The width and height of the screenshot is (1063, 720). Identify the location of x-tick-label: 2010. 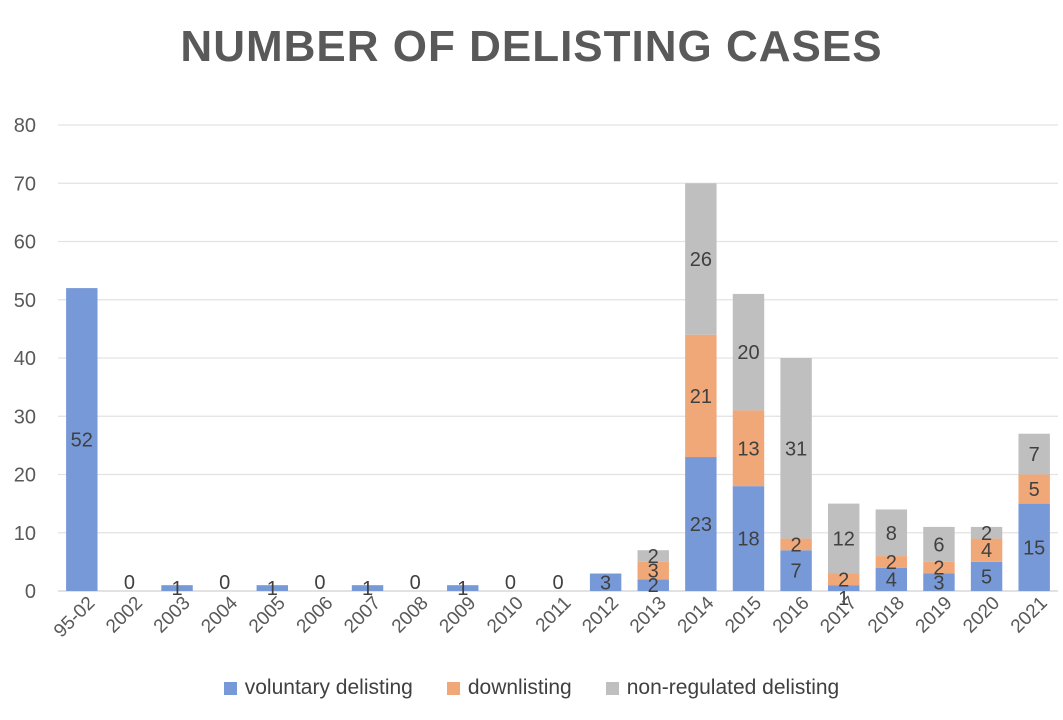
(505, 615).